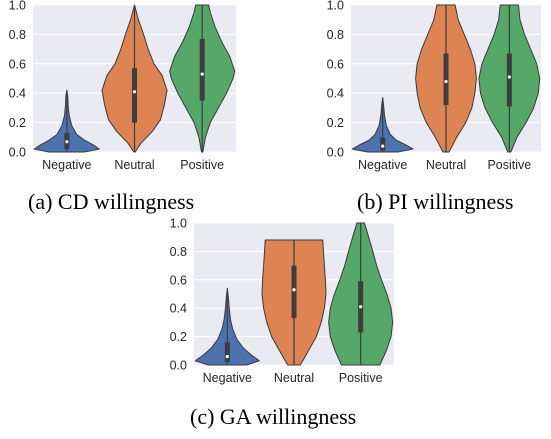  I want to click on caption-ga-willingness: (c) GA willingness, so click(273, 416).